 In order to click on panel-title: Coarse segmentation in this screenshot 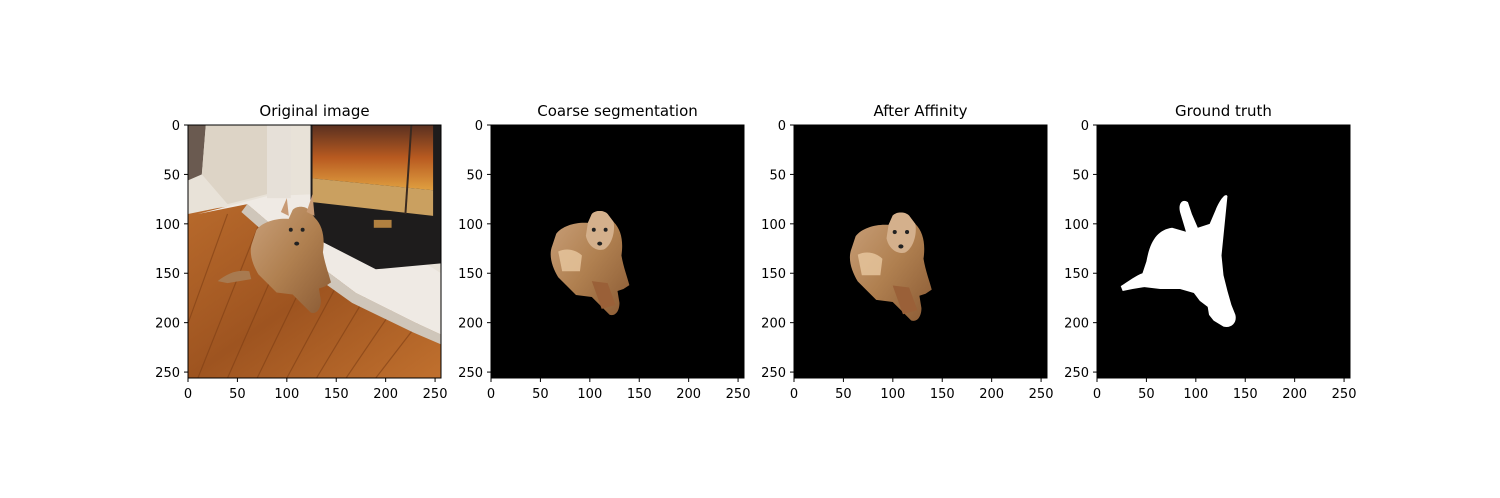, I will do `click(617, 111)`.